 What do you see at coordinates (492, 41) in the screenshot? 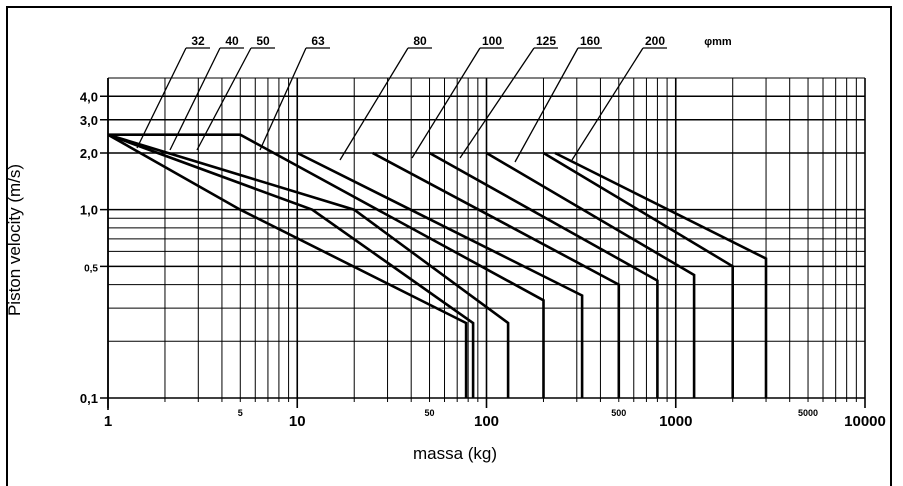
I see `series-label: 100` at bounding box center [492, 41].